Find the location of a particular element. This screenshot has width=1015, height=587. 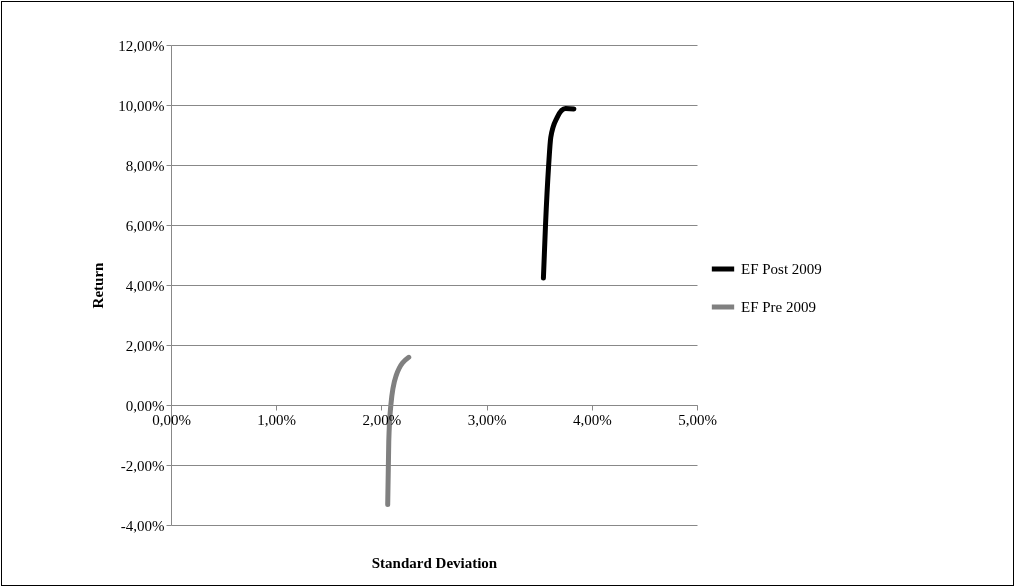

y-tick-label: 6,00% is located at coordinates (145, 225).